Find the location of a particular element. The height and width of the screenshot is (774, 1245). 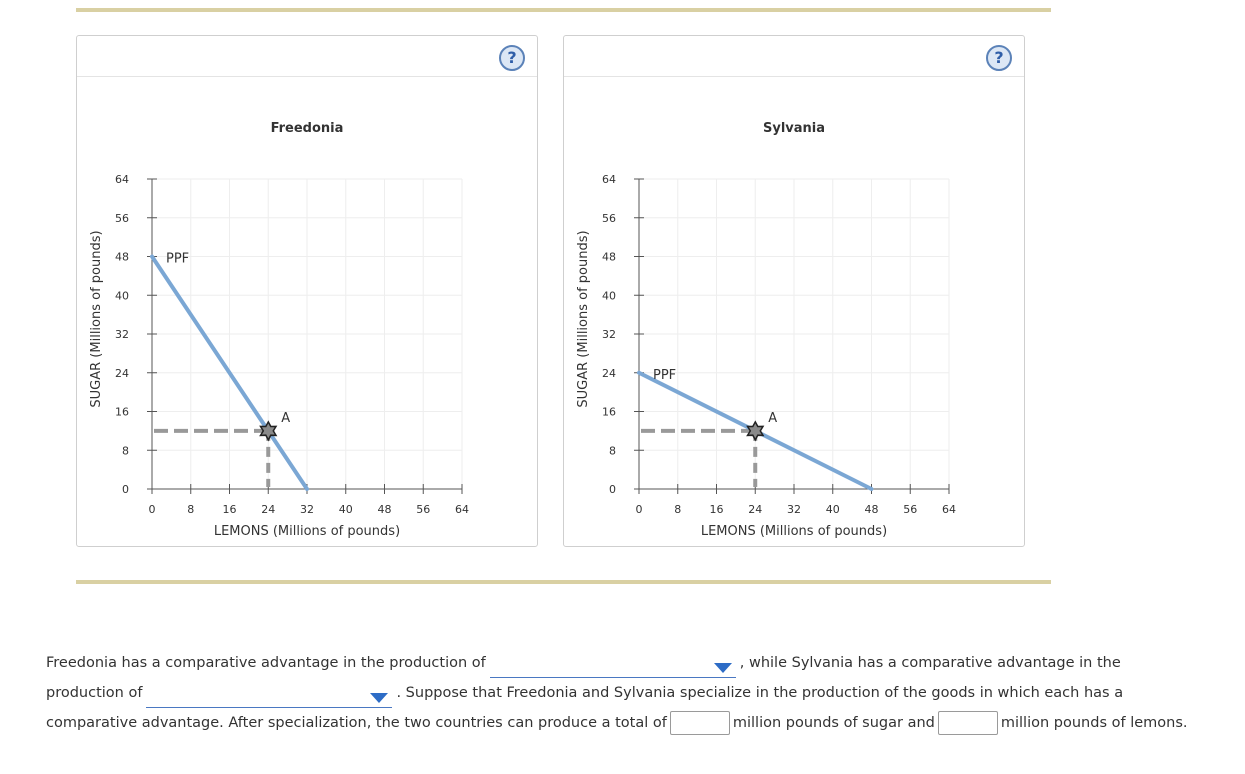

sylvania-advantage-dropdown is located at coordinates (269, 696).